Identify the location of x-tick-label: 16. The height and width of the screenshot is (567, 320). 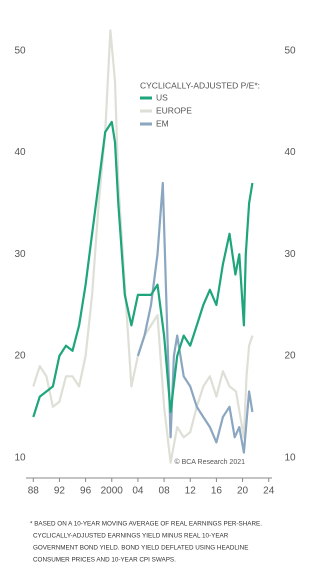
(217, 491).